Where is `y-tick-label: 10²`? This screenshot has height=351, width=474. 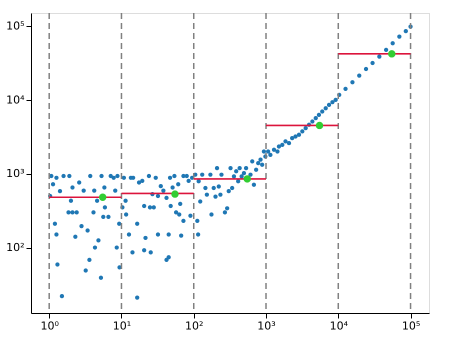
y-tick-label: 10² is located at coordinates (15, 247).